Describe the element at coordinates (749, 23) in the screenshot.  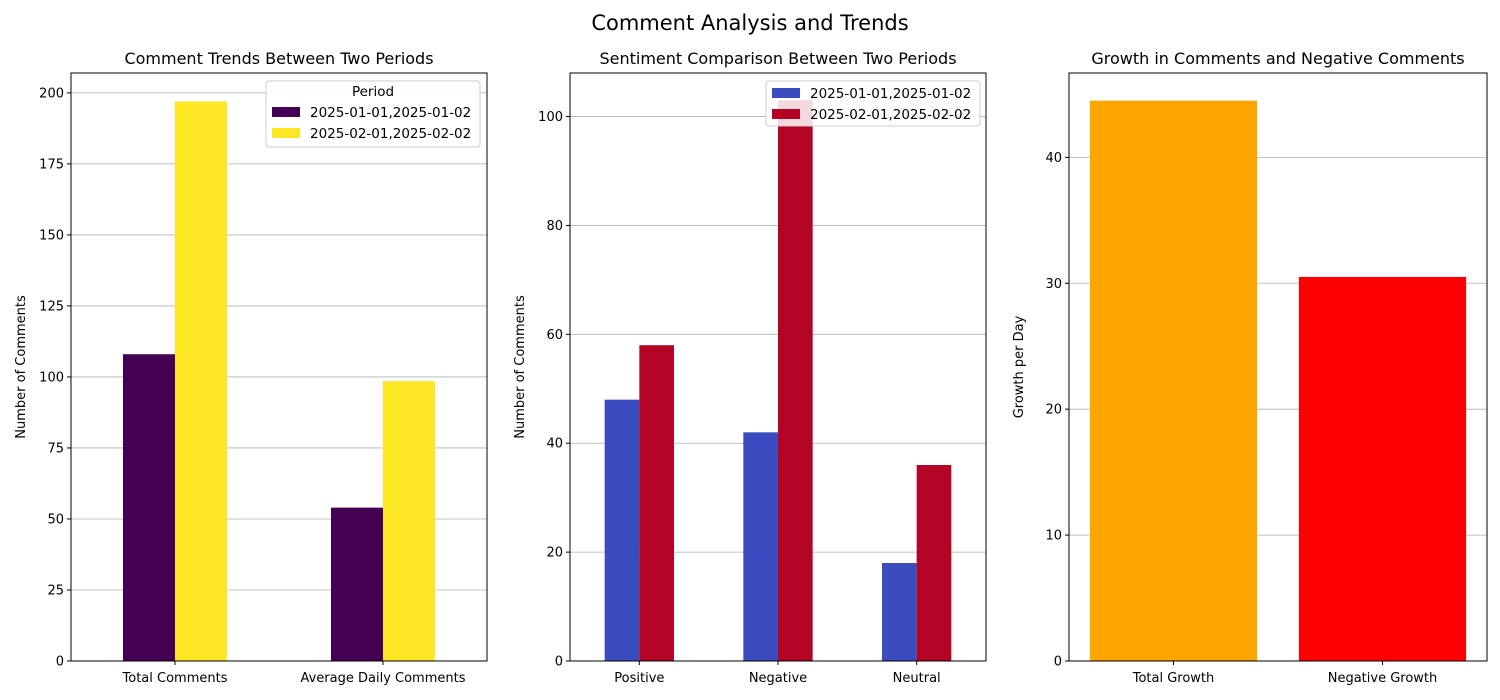
I see `figure-title: Comment Analysis and Trends` at that location.